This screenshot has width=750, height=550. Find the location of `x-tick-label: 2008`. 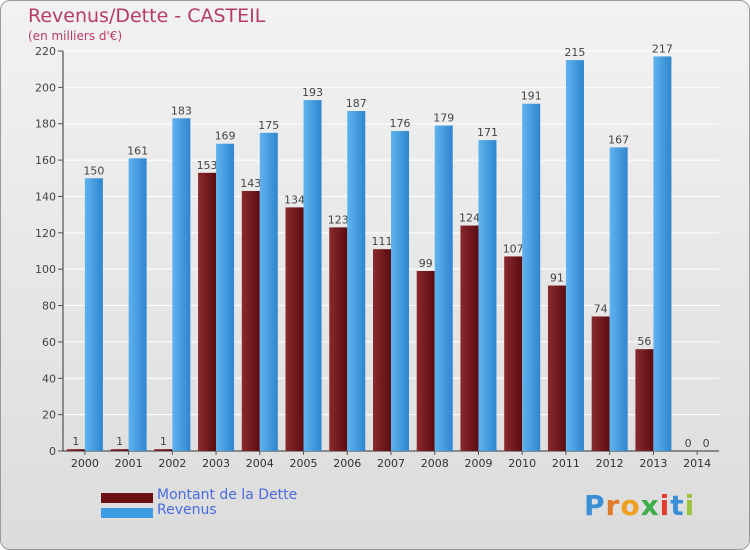

x-tick-label: 2008 is located at coordinates (435, 463).